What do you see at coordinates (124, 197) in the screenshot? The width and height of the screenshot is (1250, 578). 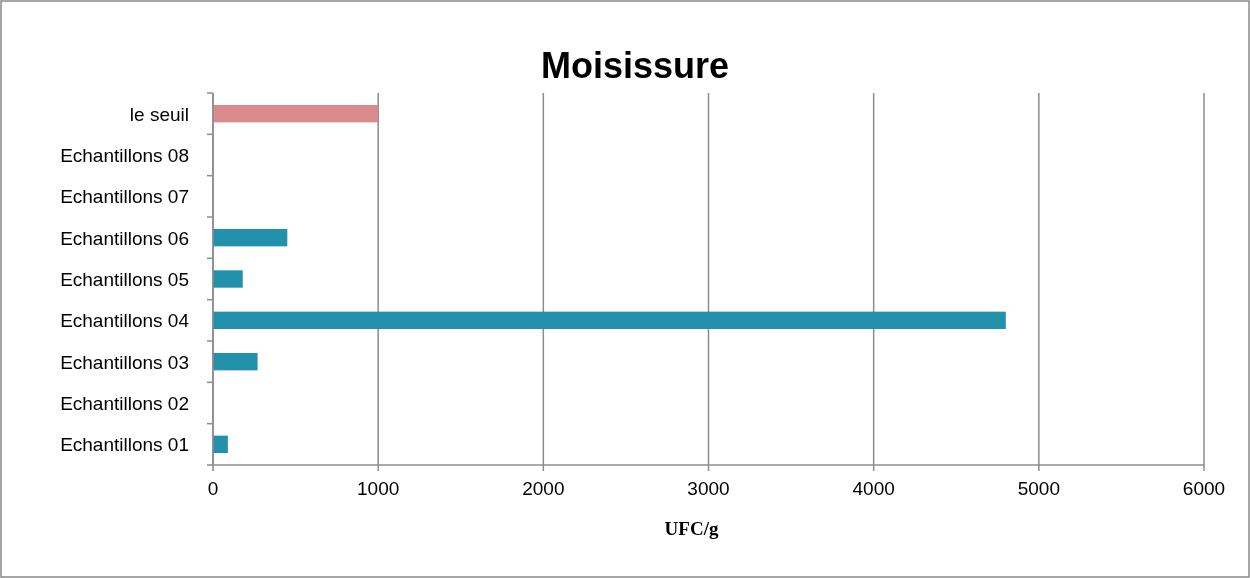 I see `y-tick-label: Echantillons 07` at bounding box center [124, 197].